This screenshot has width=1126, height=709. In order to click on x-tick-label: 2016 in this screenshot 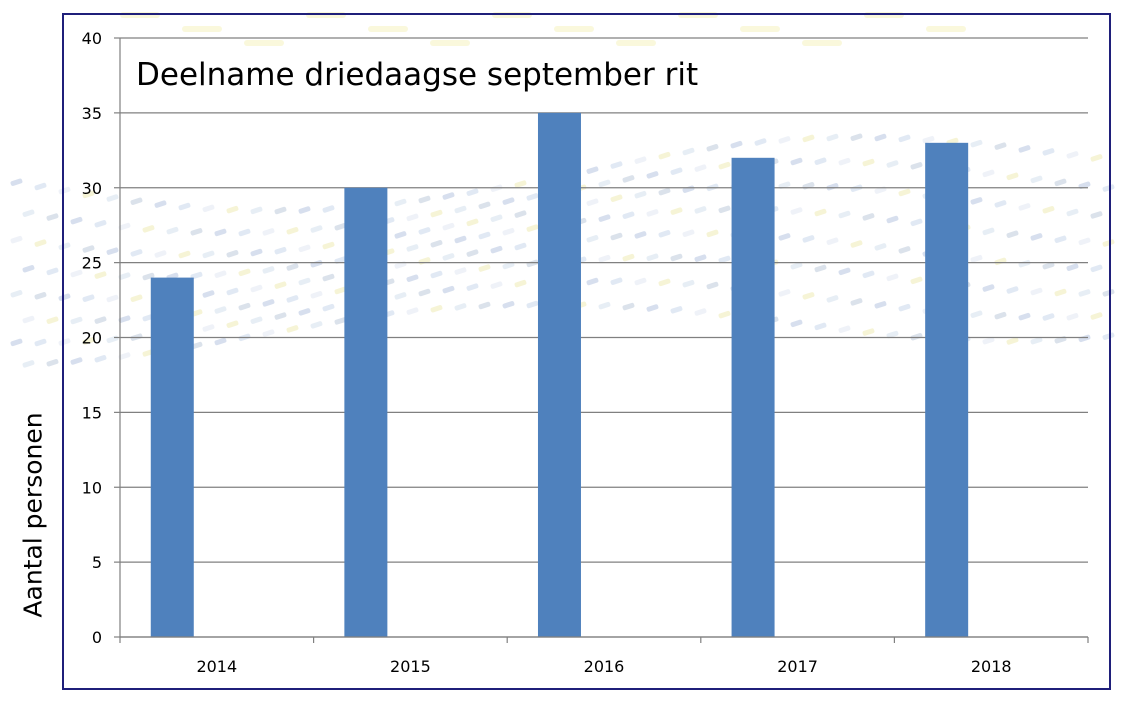, I will do `click(604, 666)`.